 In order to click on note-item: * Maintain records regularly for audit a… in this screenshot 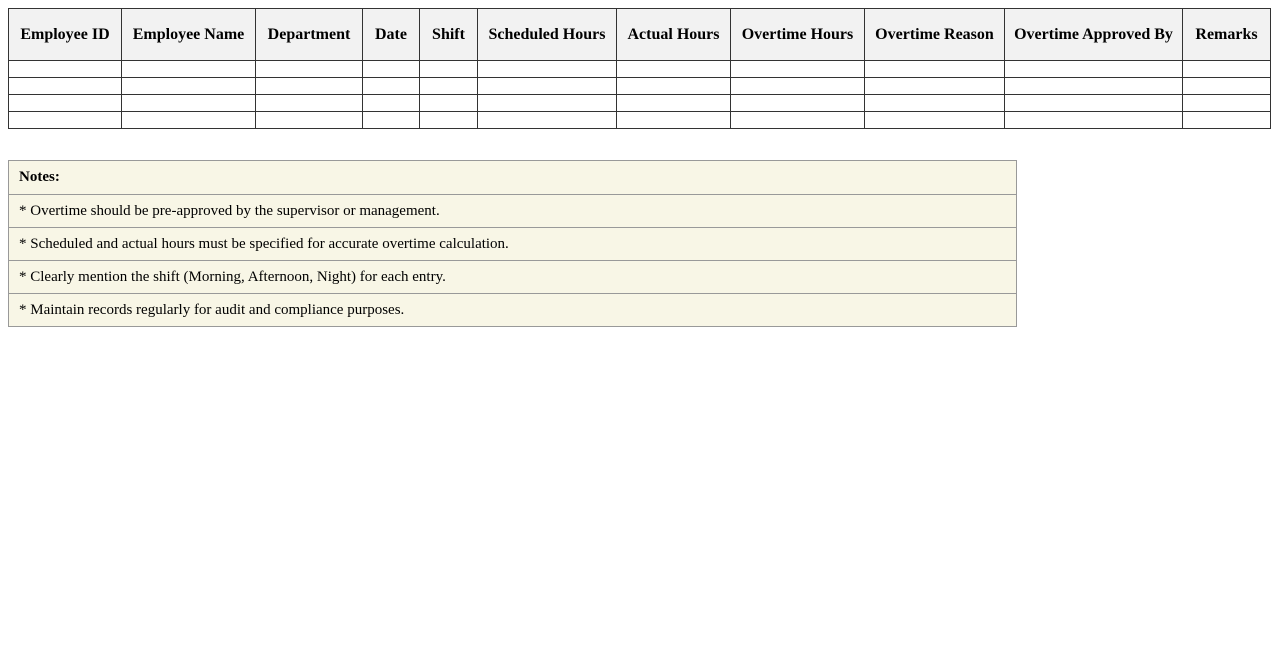, I will do `click(512, 309)`.